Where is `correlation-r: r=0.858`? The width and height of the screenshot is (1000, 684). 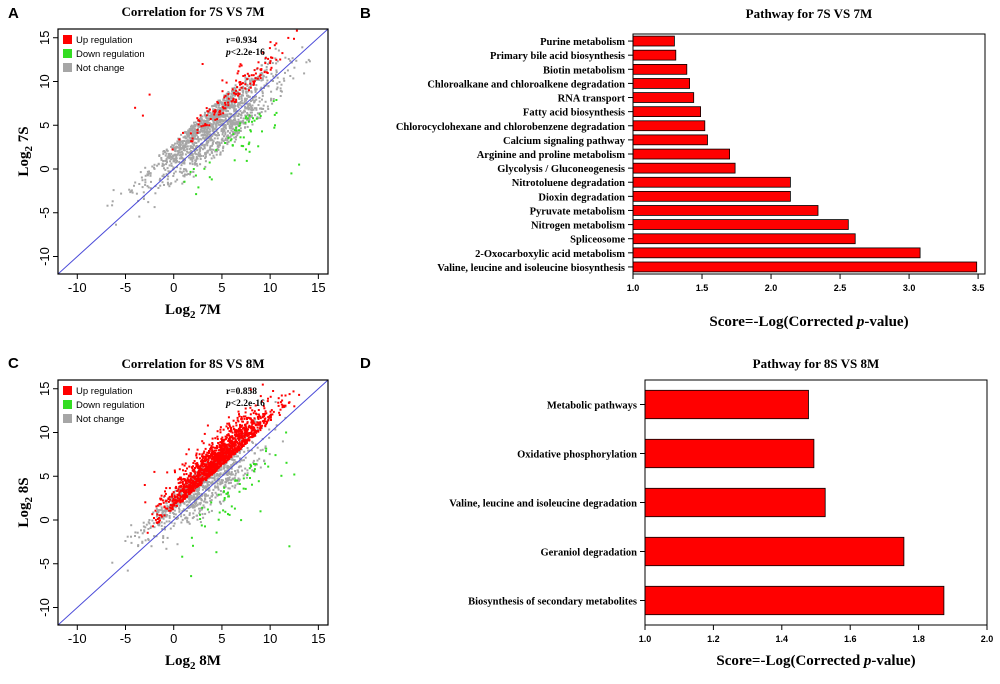 correlation-r: r=0.858 is located at coordinates (241, 392).